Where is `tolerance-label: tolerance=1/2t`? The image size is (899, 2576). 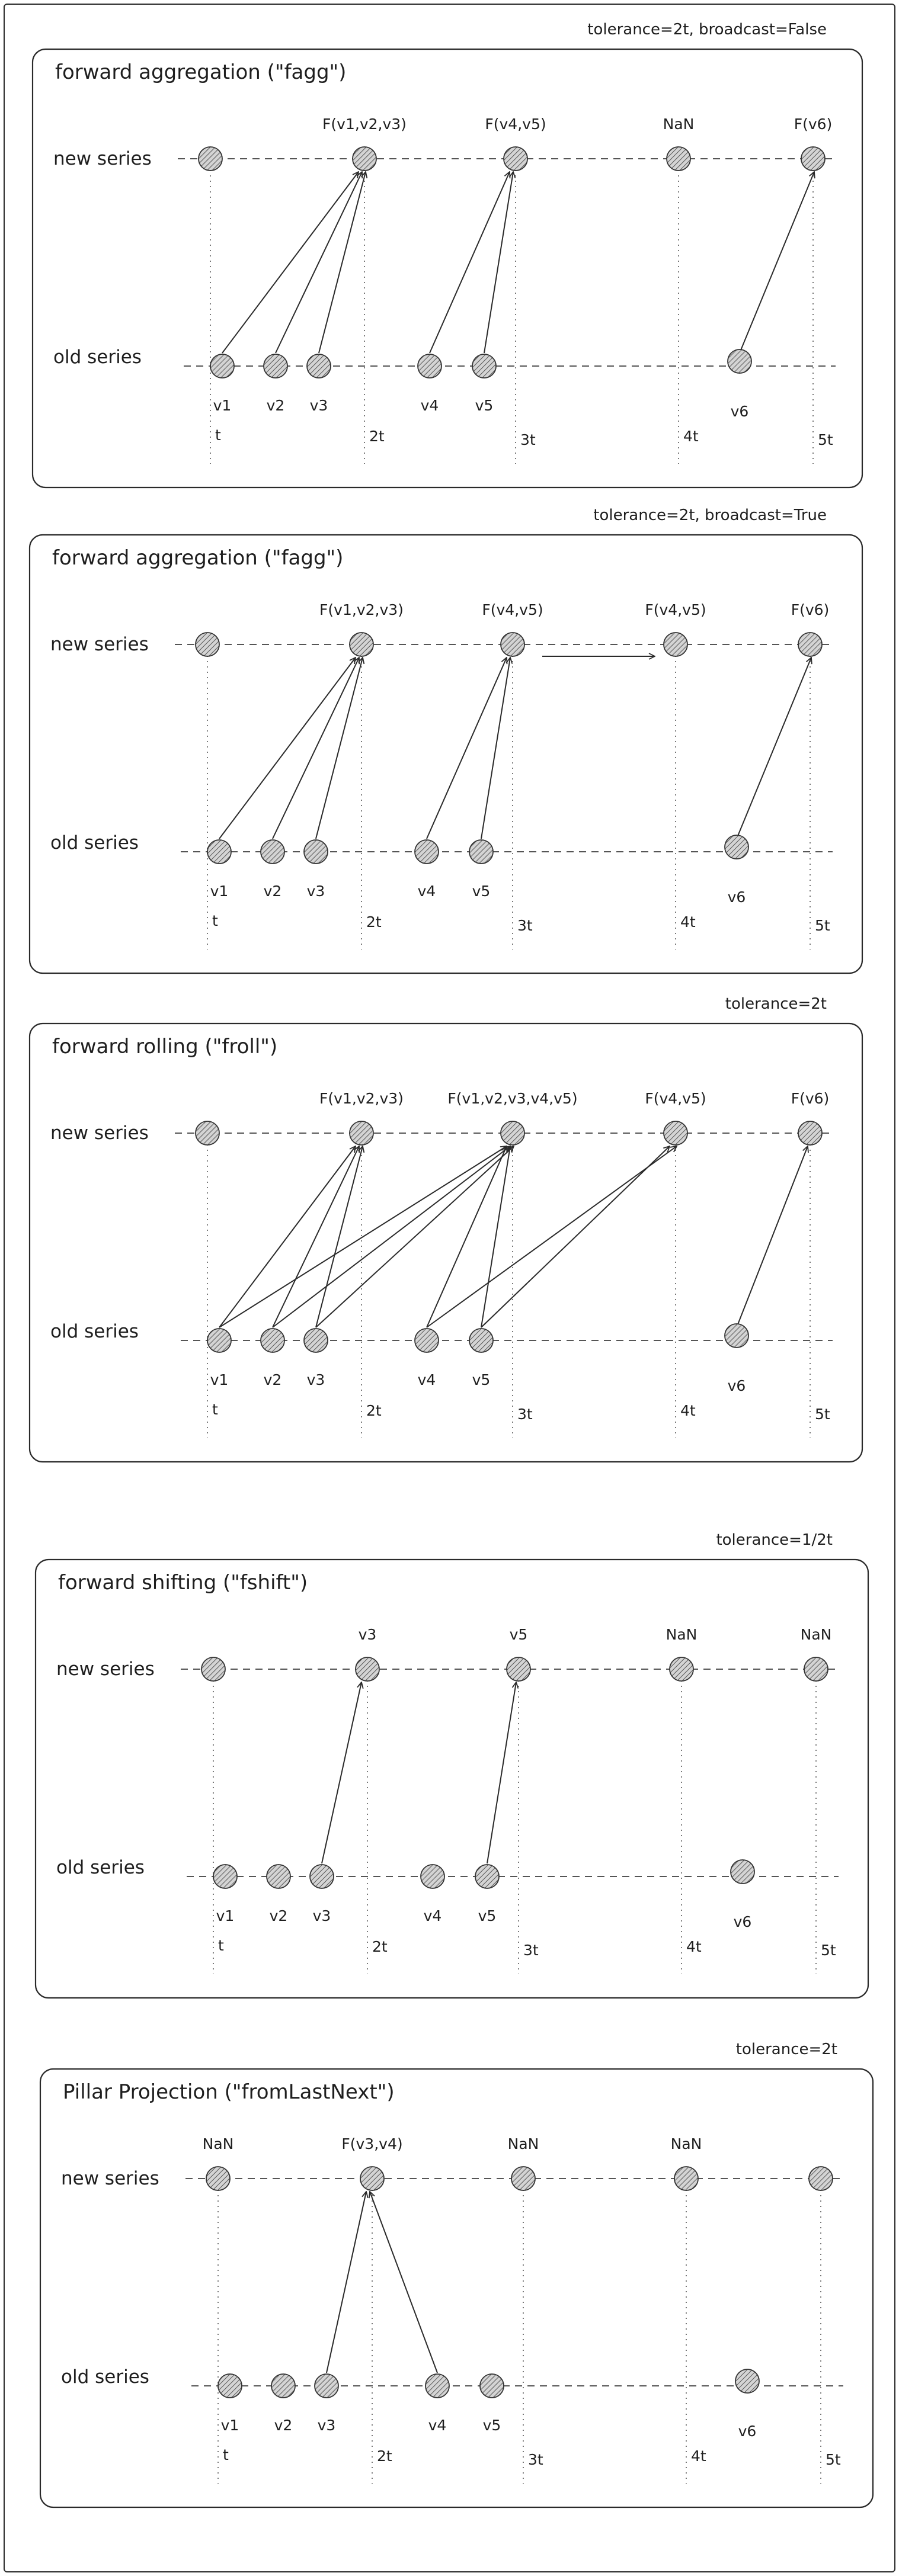 tolerance-label: tolerance=1/2t is located at coordinates (774, 1540).